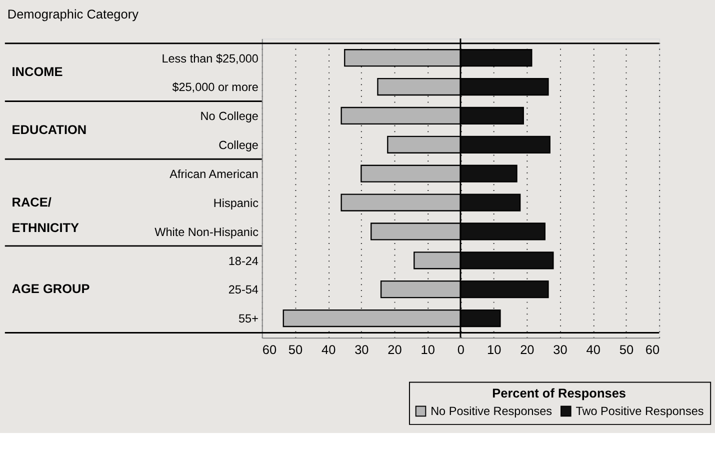  Describe the element at coordinates (248, 319) in the screenshot. I see `y-tick-label: 55+` at that location.